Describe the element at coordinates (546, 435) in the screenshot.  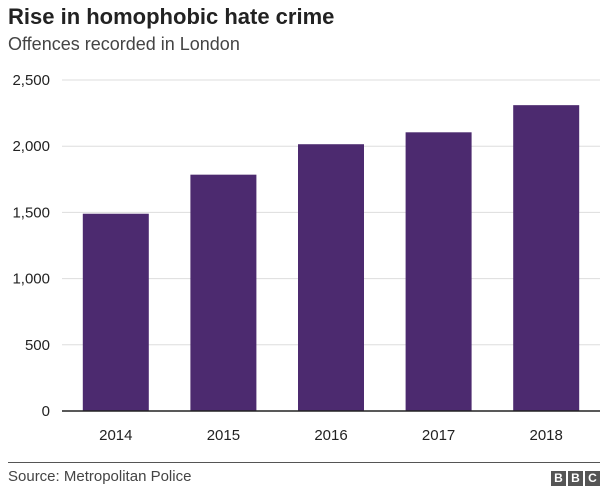
I see `x-tick-label: 2018` at that location.